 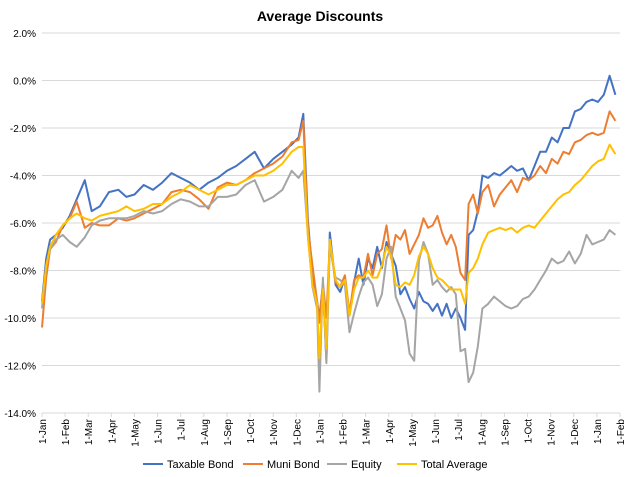 I want to click on y-tick-label: -8.0%, so click(x=23, y=272).